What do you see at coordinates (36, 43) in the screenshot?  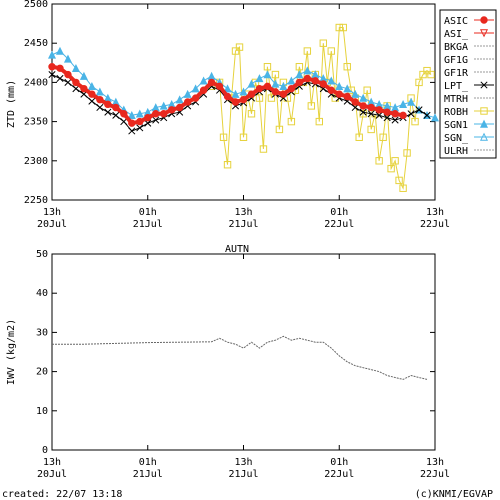 I see `y-tick-label: 2450` at bounding box center [36, 43].